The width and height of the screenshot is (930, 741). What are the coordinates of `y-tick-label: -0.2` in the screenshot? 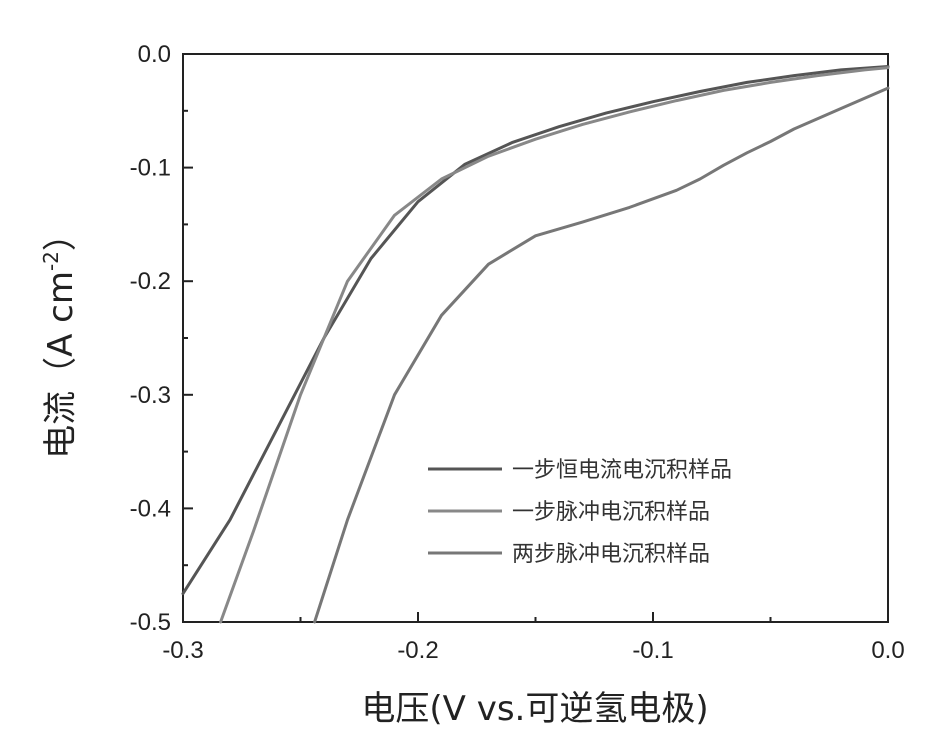 It's located at (150, 281).